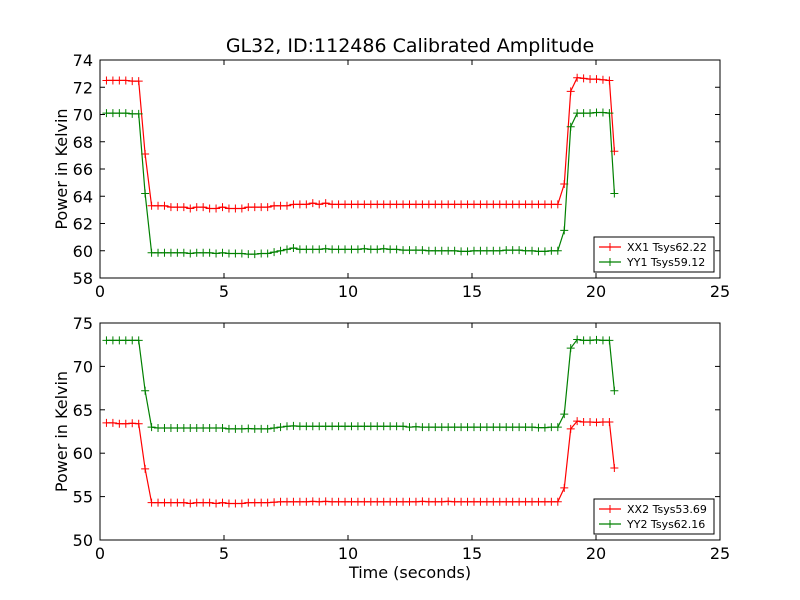  What do you see at coordinates (83, 453) in the screenshot?
I see `panel2-y-tick-label: 60` at bounding box center [83, 453].